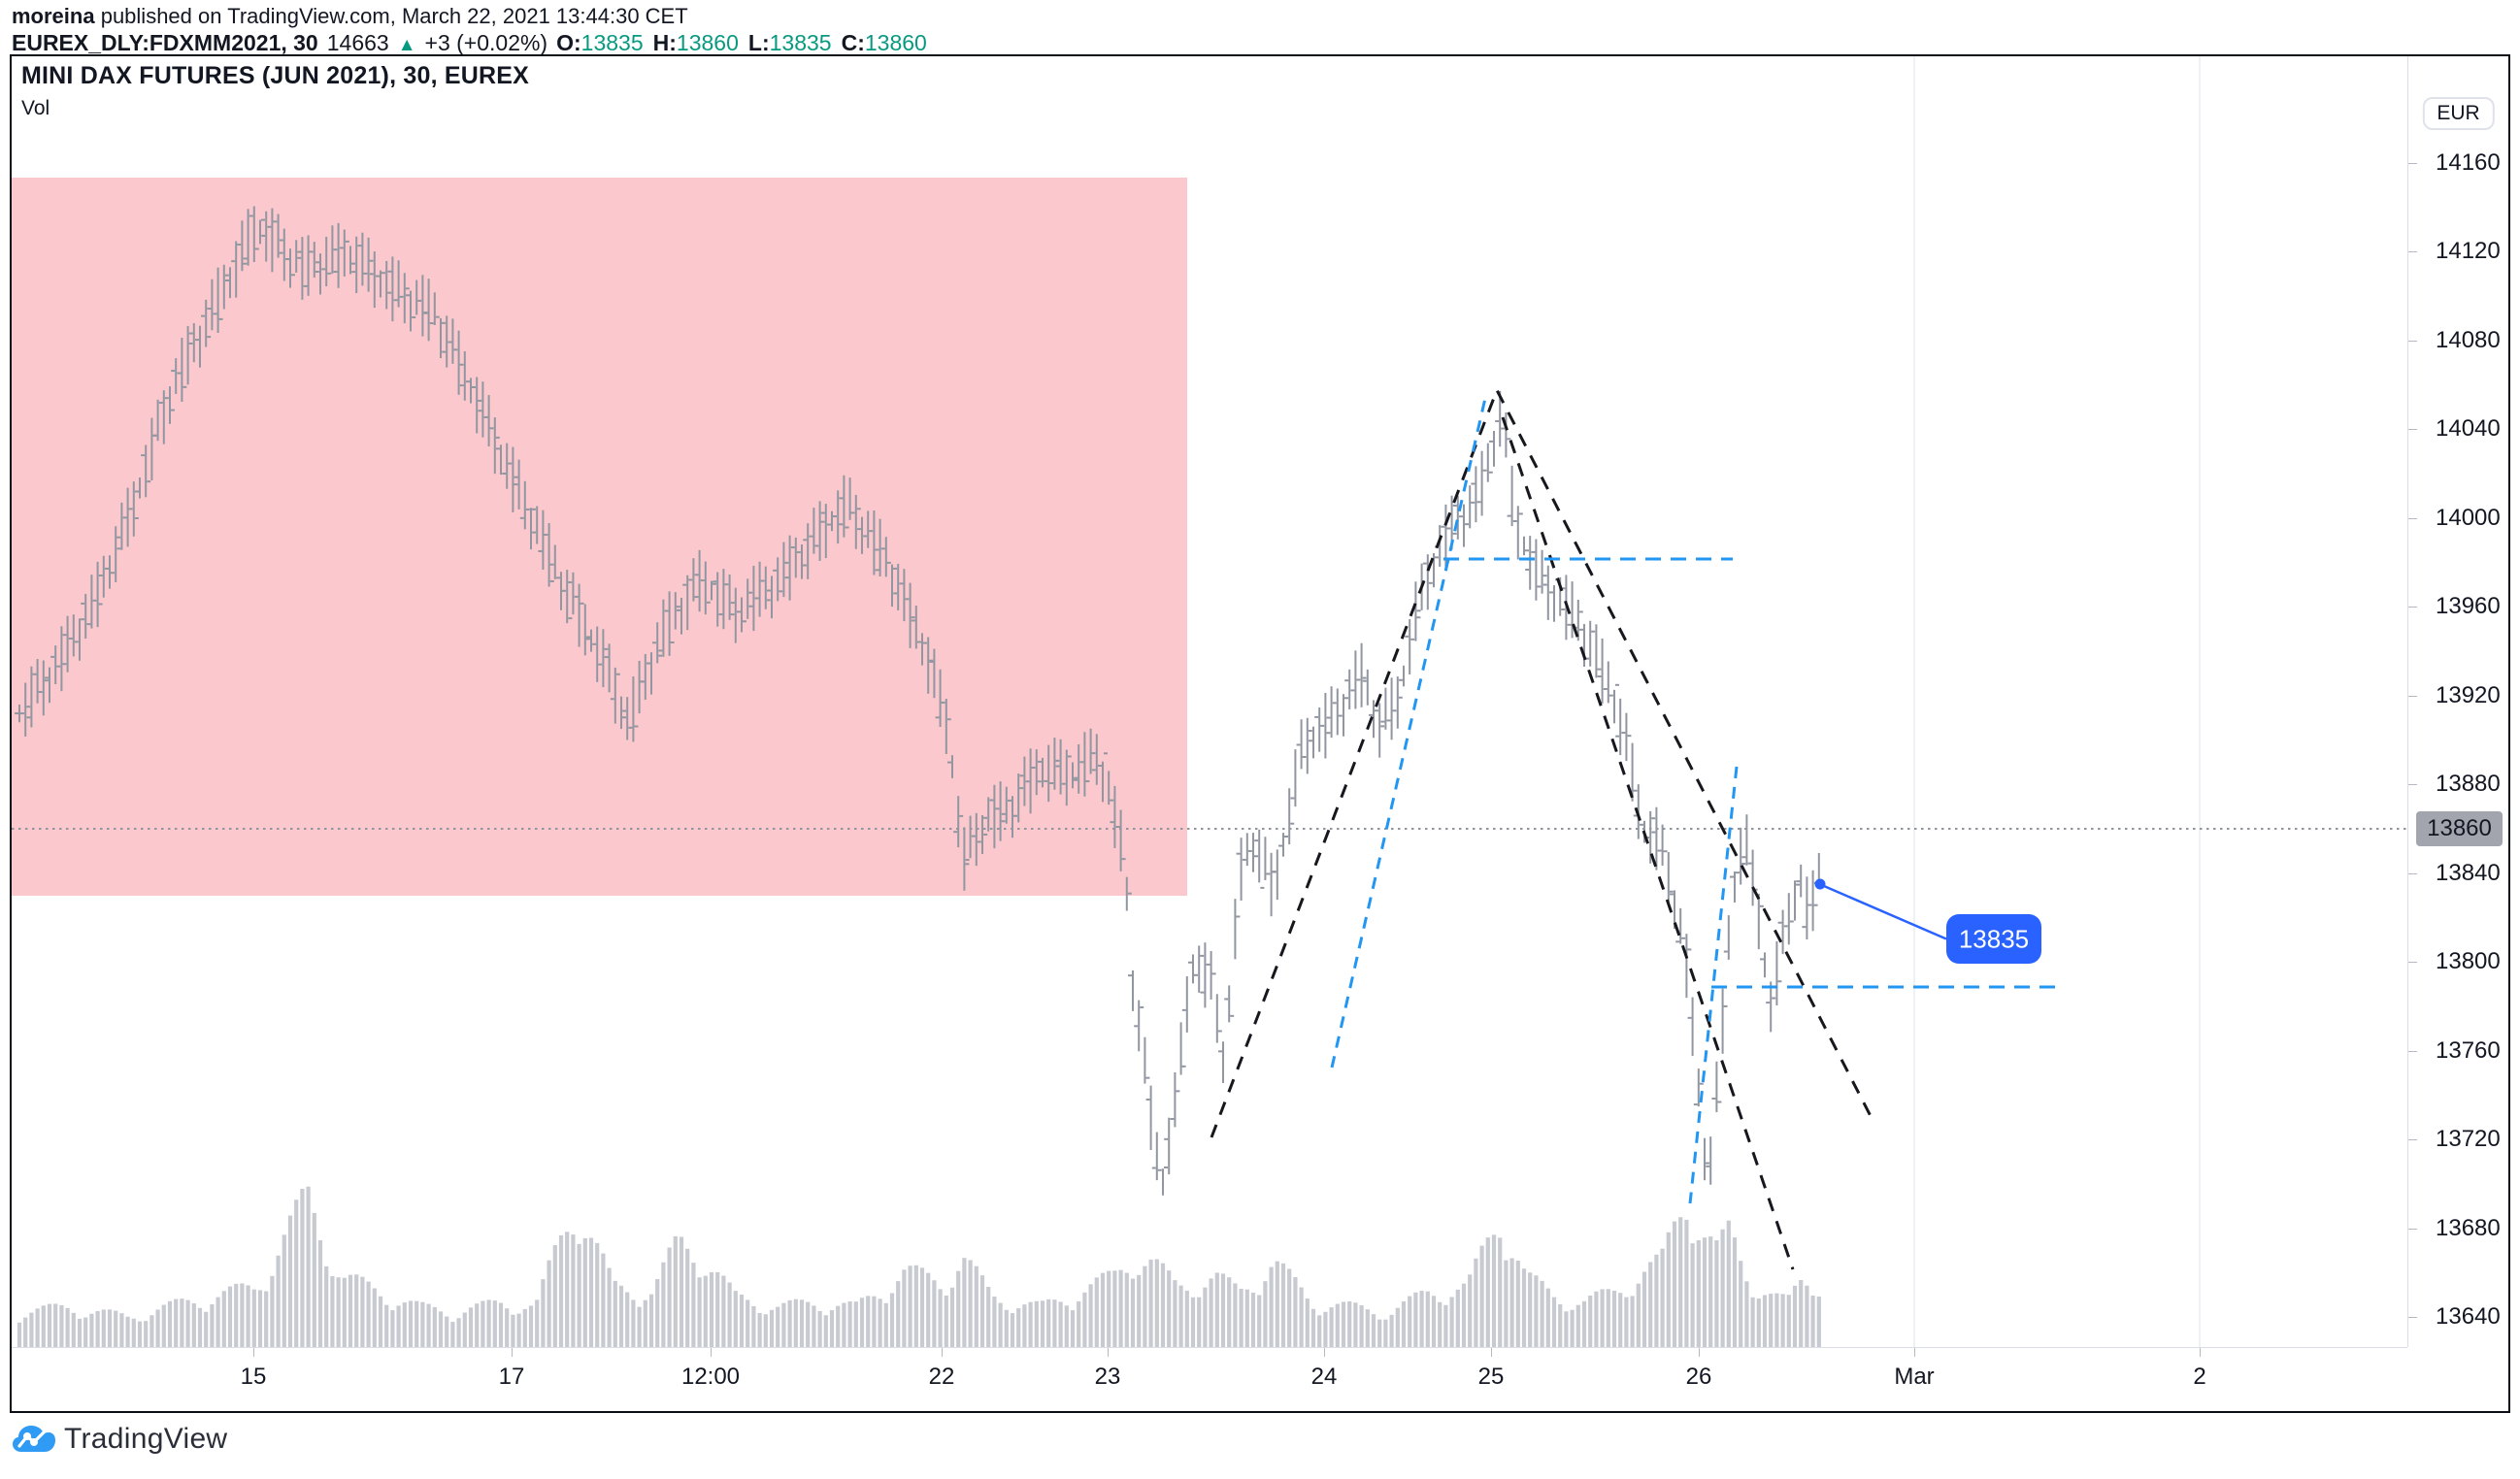 The height and width of the screenshot is (1479, 2520). I want to click on time-axis-label: 25, so click(1491, 1377).